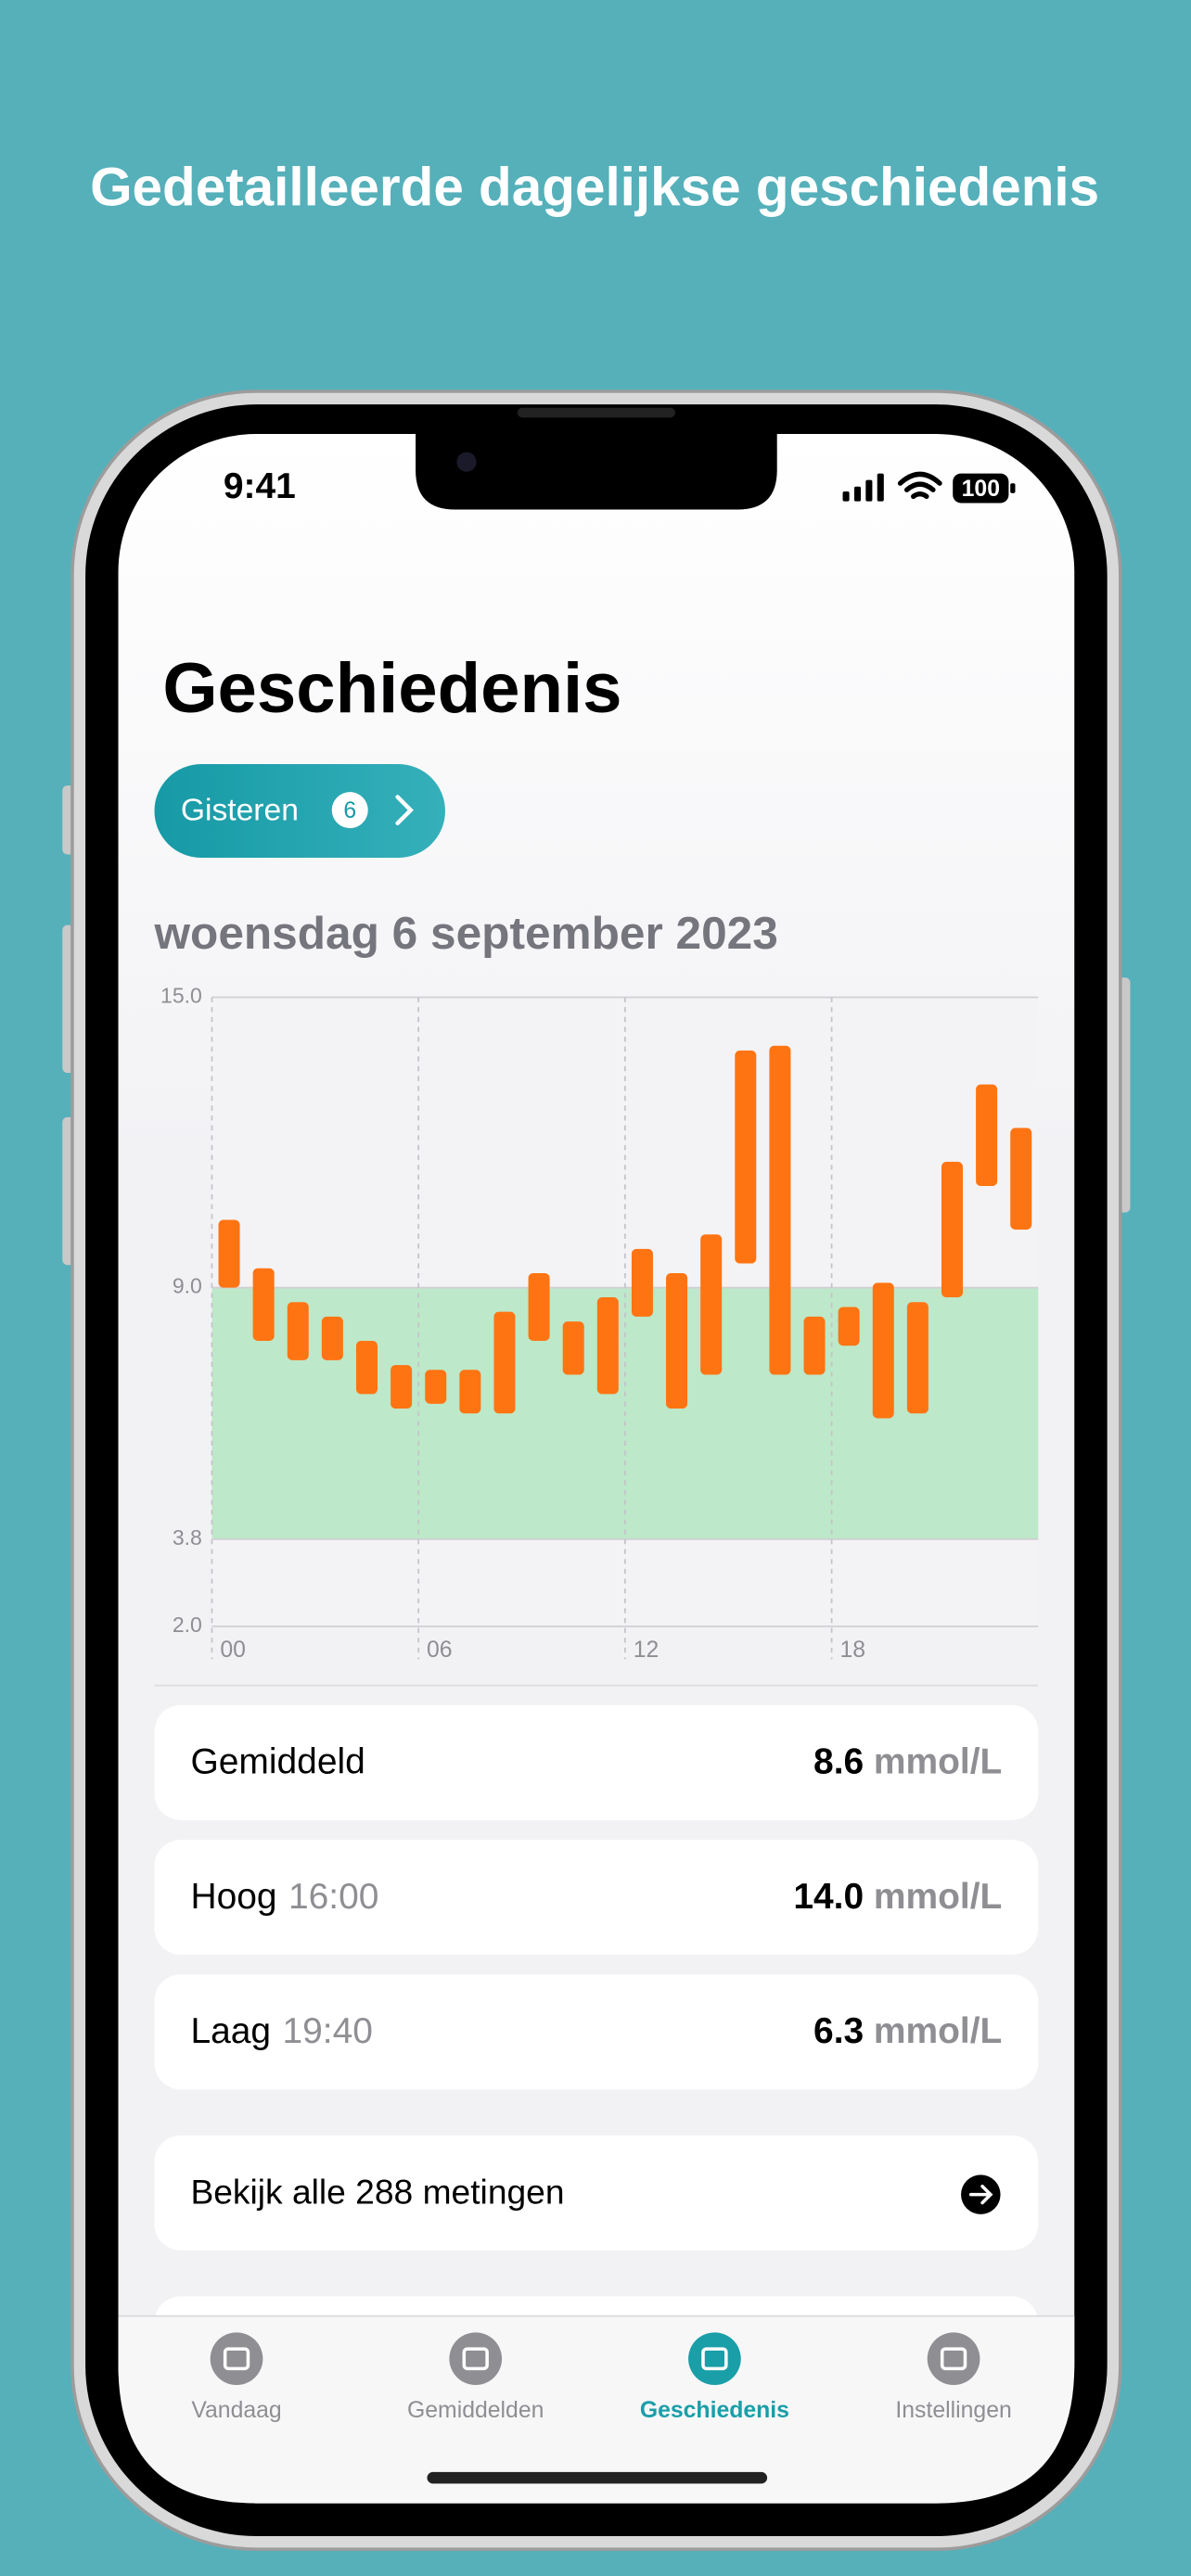  What do you see at coordinates (714, 2410) in the screenshot?
I see `tab-label: Geschiedenis` at bounding box center [714, 2410].